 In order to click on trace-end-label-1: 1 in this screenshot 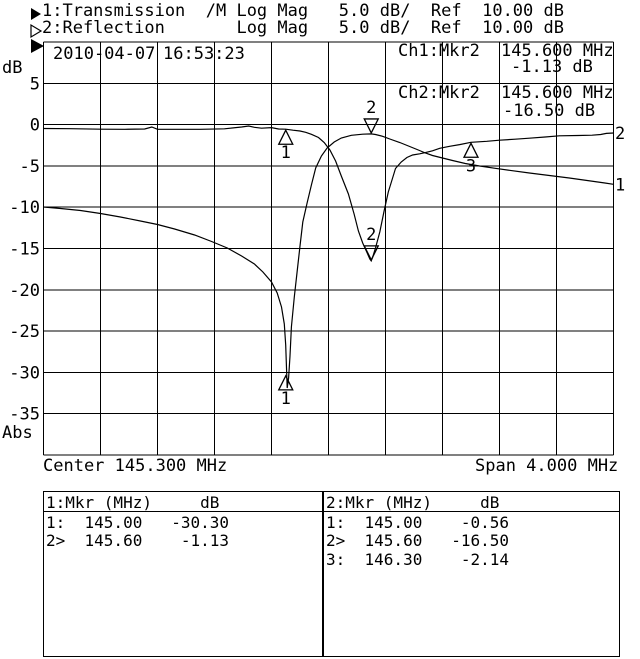, I will do `click(620, 185)`.